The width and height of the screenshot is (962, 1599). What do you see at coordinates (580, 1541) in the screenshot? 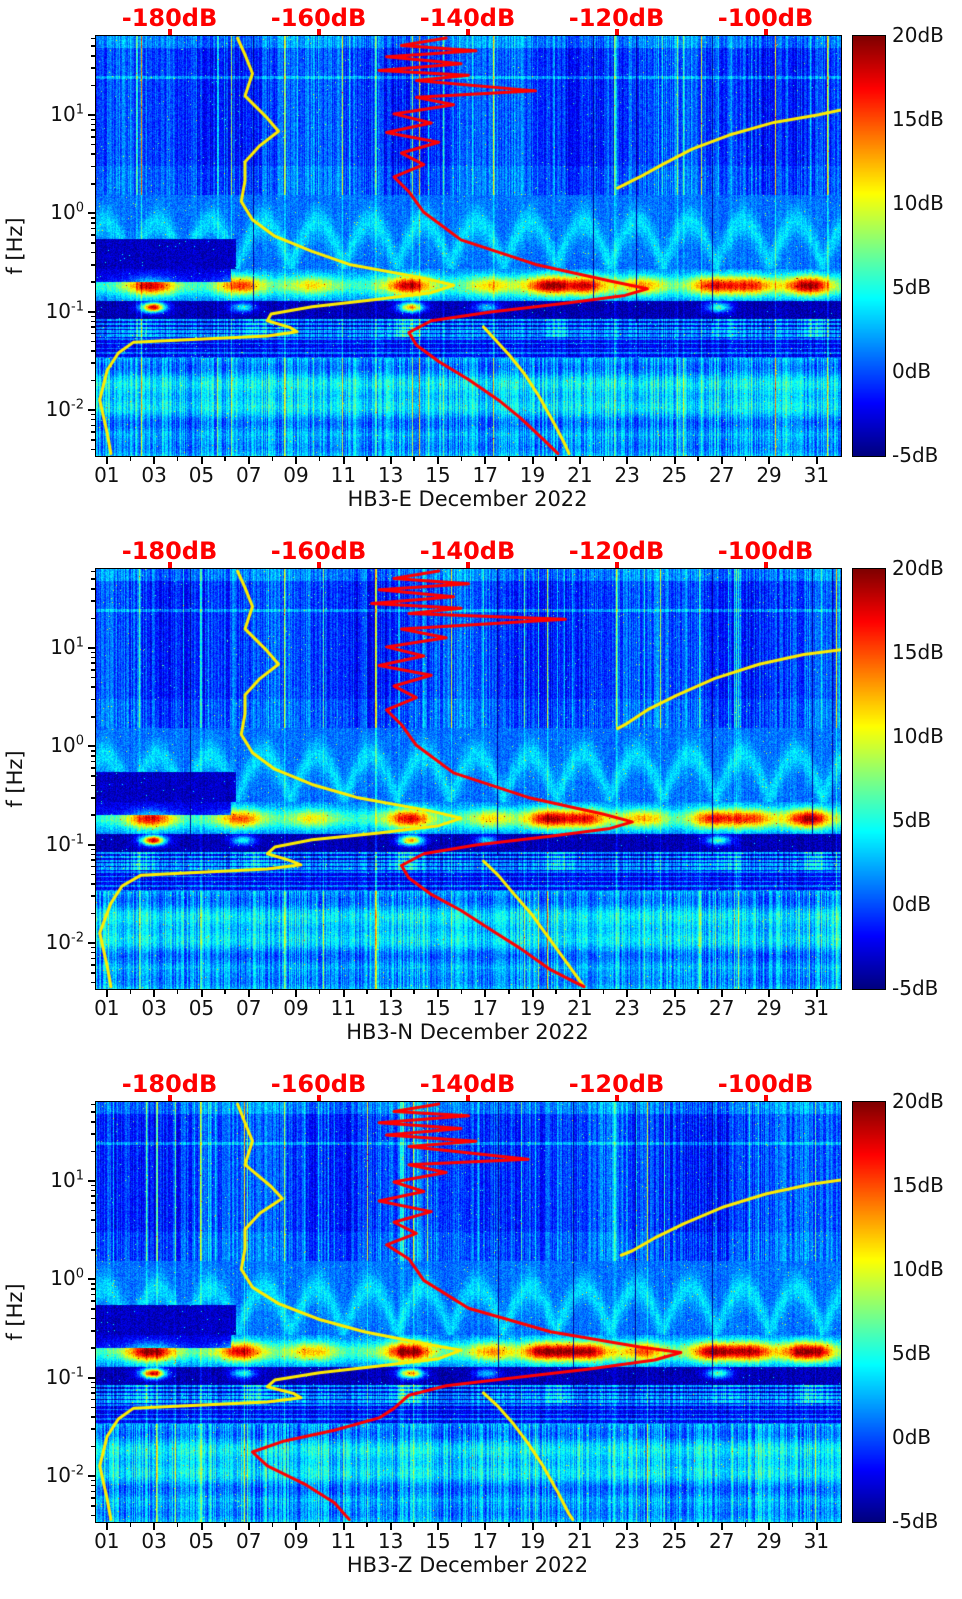
I see `x-tick-label: 21` at bounding box center [580, 1541].